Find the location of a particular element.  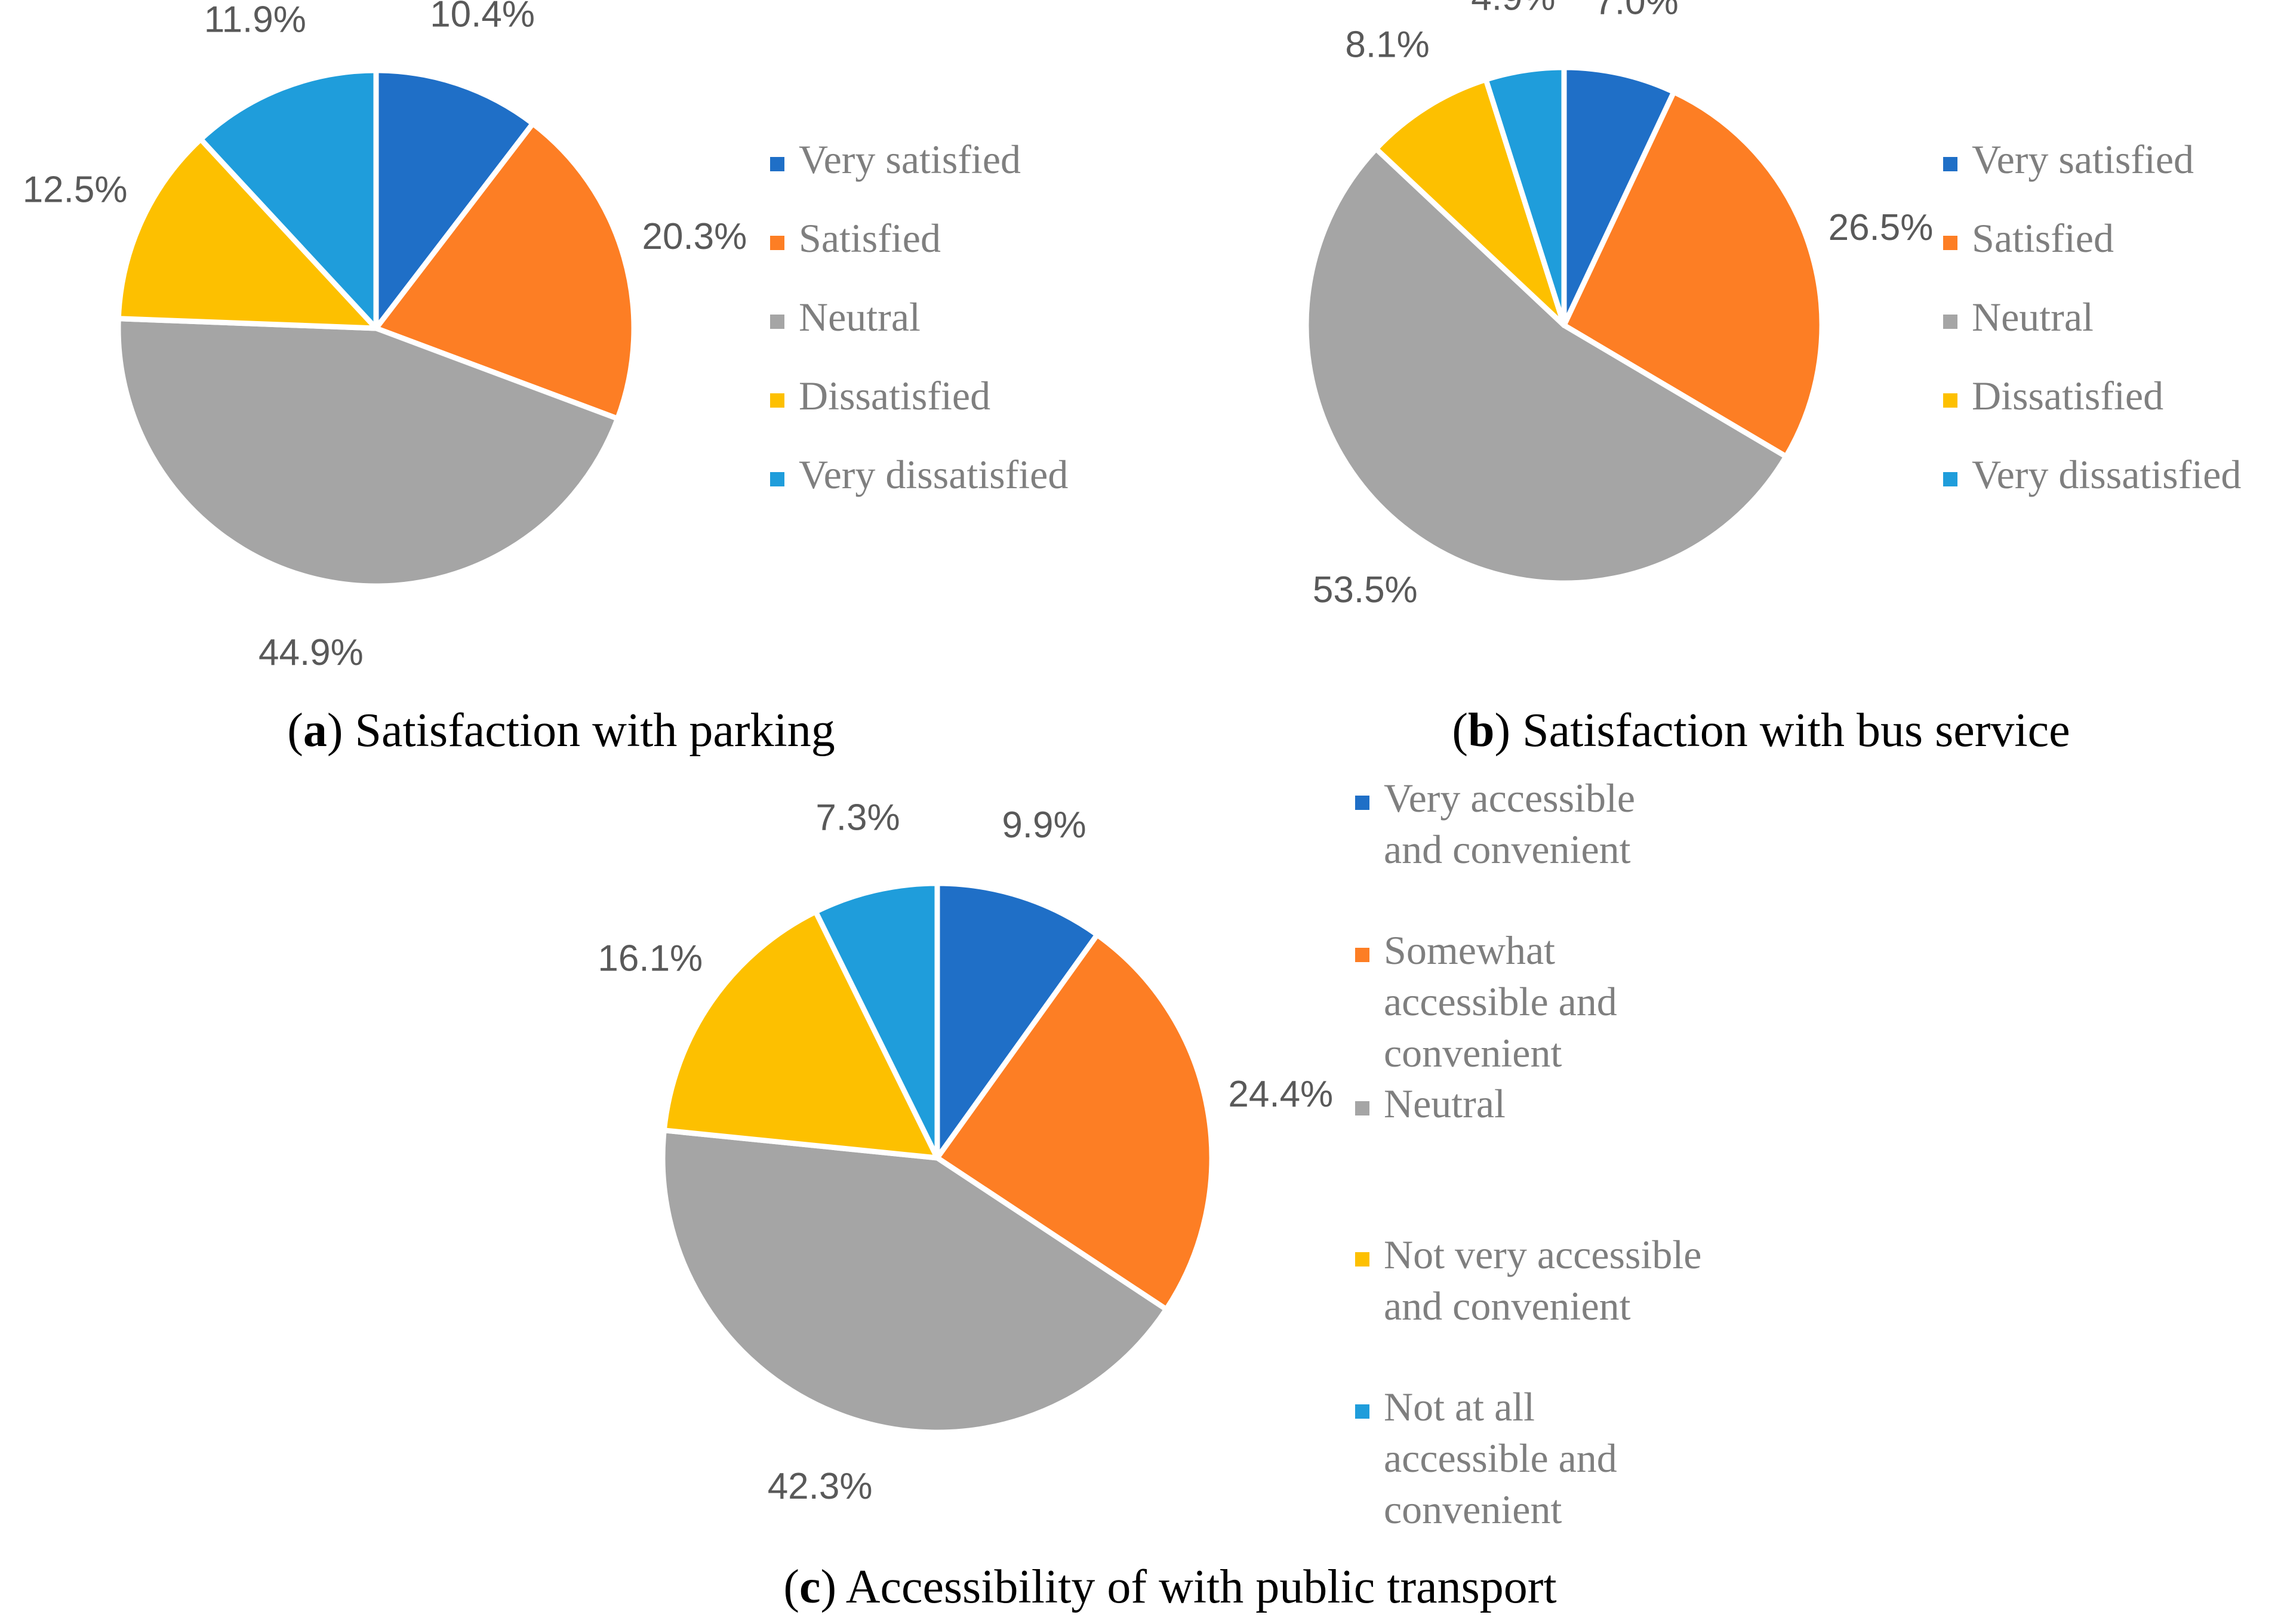

percent-label-satisfied: 26.5% is located at coordinates (1881, 227).